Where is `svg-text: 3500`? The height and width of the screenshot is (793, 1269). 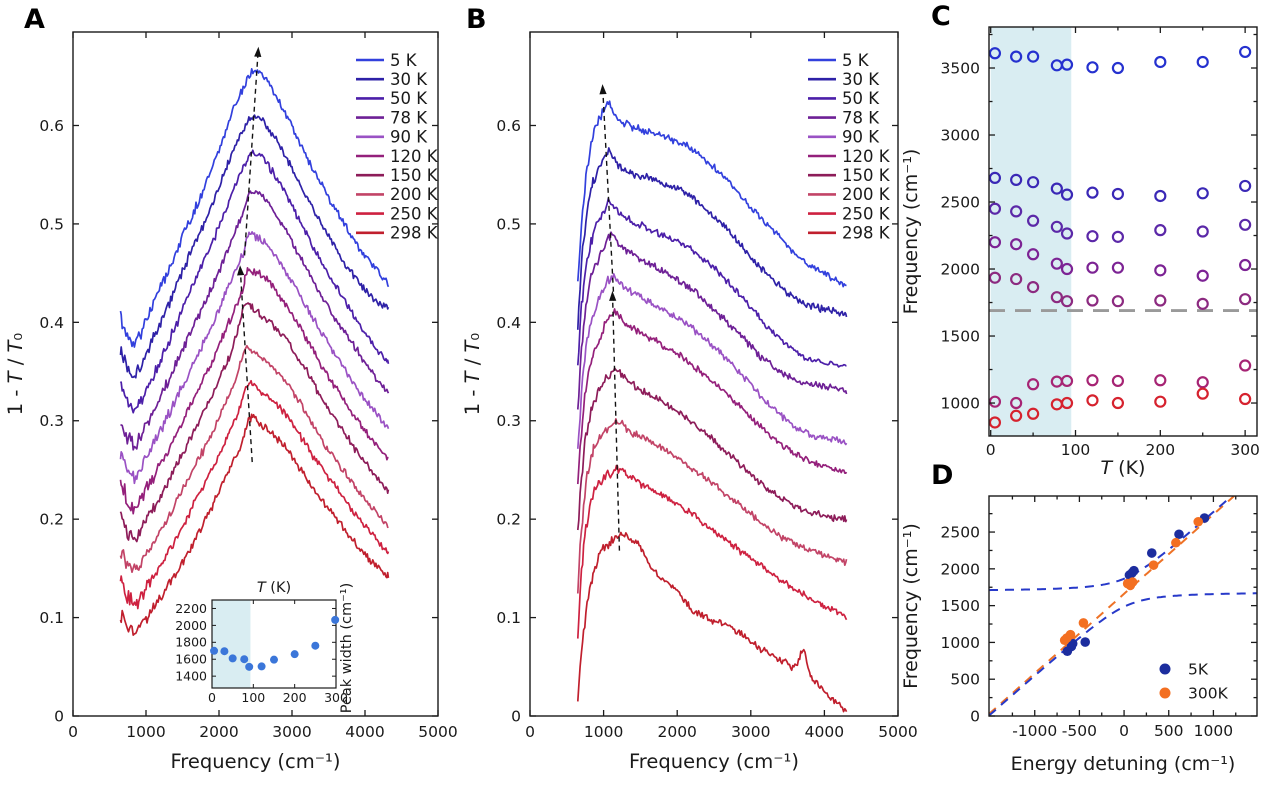
svg-text: 3500 is located at coordinates (960, 68).